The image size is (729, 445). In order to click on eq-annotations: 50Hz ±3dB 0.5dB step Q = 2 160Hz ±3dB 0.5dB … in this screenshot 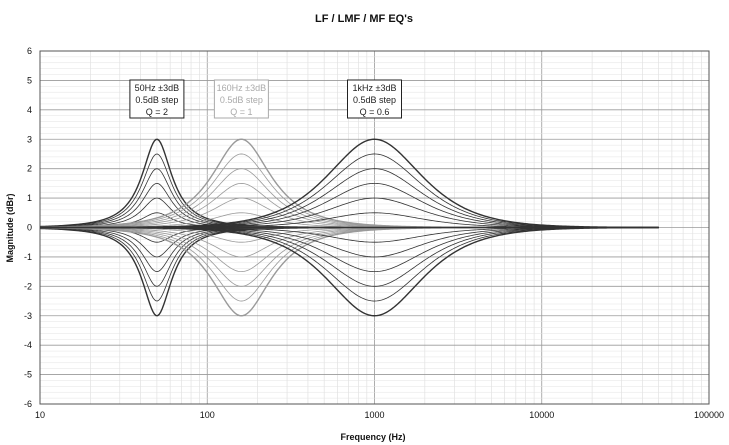, I will do `click(265, 99)`.